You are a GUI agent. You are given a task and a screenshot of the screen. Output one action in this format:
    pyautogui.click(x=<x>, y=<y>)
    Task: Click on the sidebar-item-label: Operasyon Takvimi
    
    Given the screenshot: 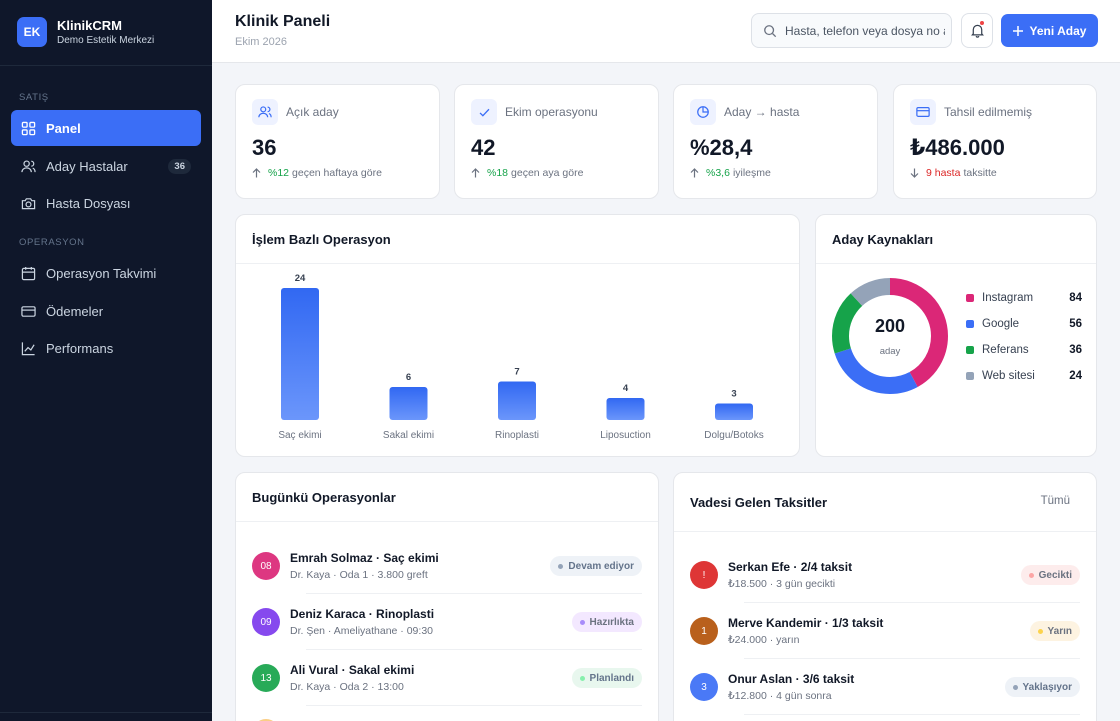 What is the action you would take?
    pyautogui.click(x=101, y=273)
    